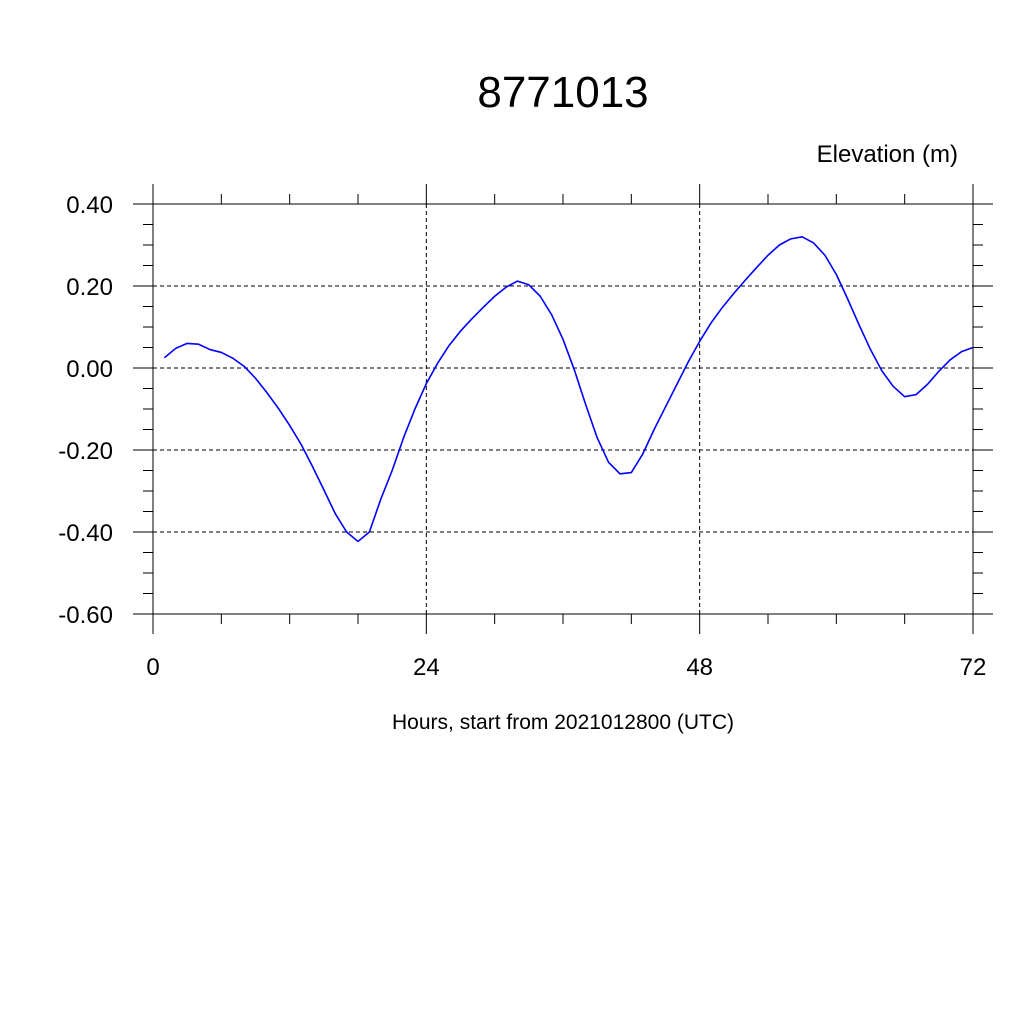 The image size is (1024, 1024). I want to click on y-axis-label: Elevation (m), so click(887, 154).